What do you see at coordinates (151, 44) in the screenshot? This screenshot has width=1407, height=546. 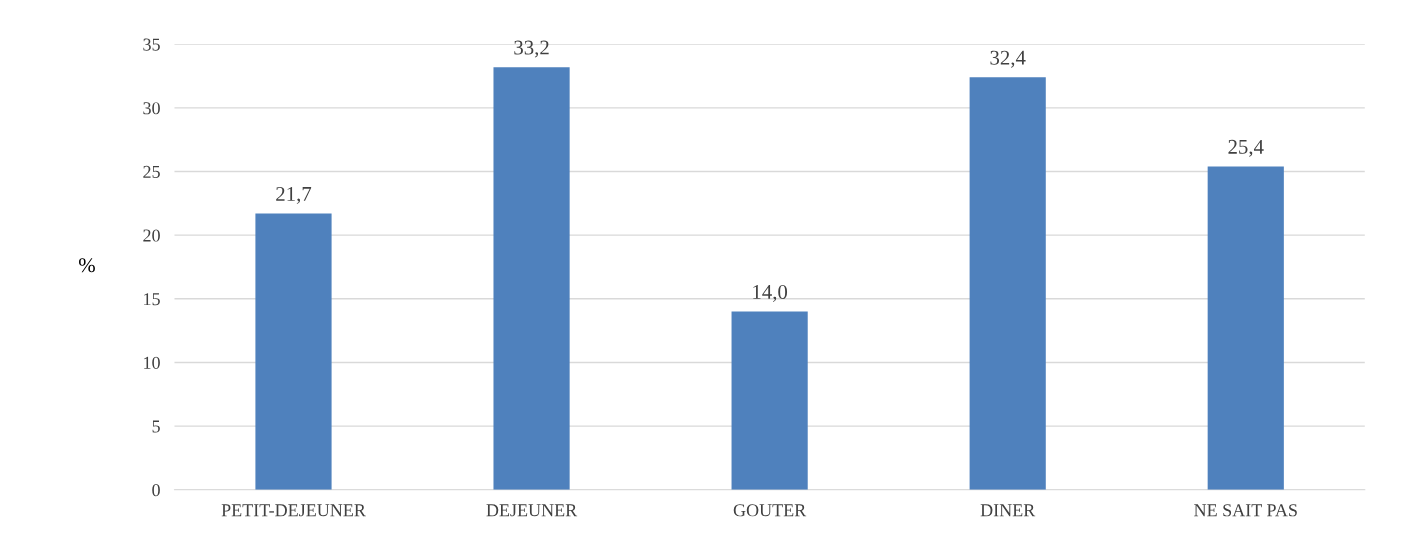 I see `y-tick-label: 35` at bounding box center [151, 44].